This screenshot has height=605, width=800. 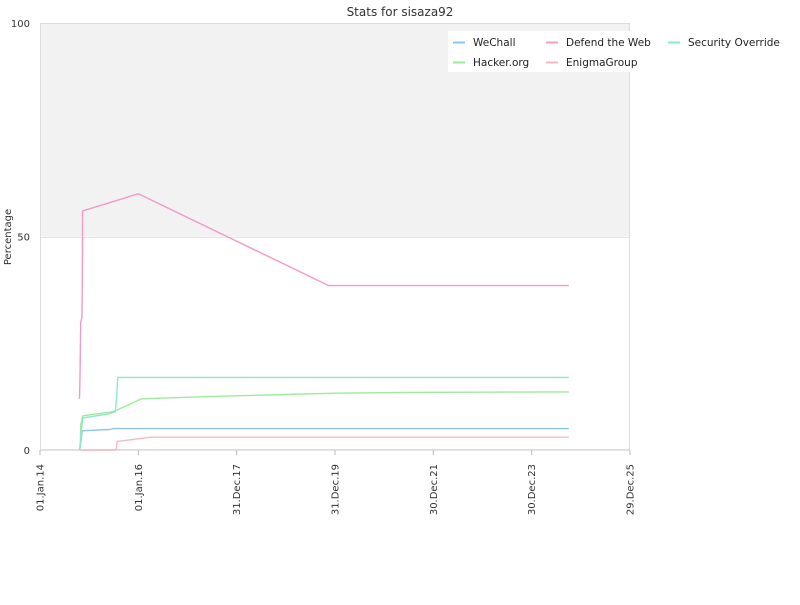 What do you see at coordinates (20, 24) in the screenshot?
I see `y-tick-label: 100` at bounding box center [20, 24].